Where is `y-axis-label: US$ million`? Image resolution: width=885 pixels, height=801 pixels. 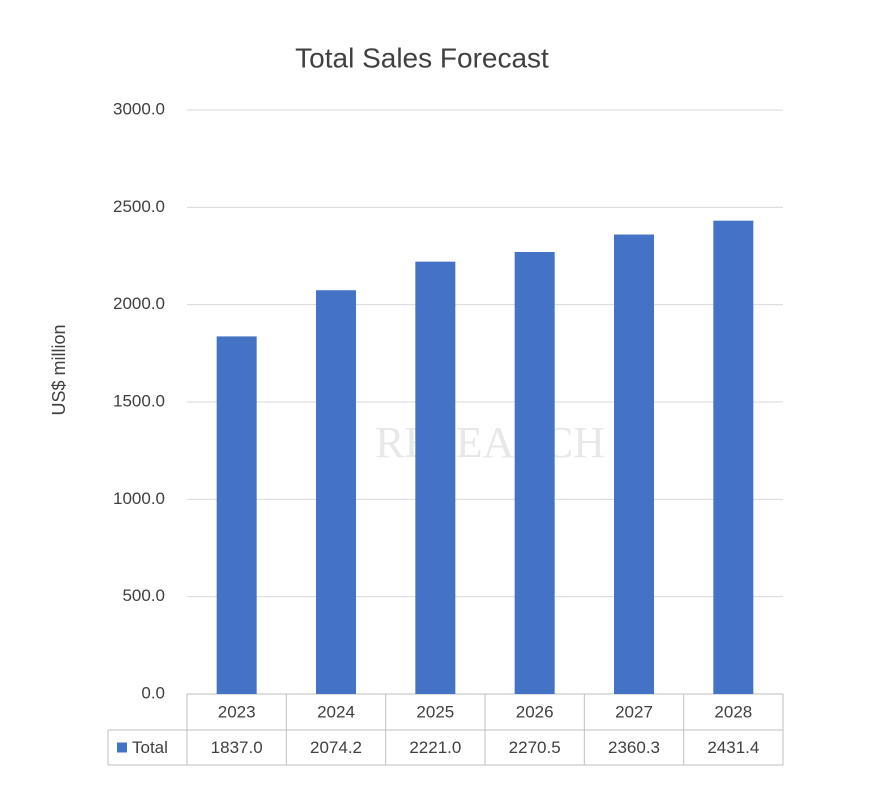 y-axis-label: US$ million is located at coordinates (59, 369).